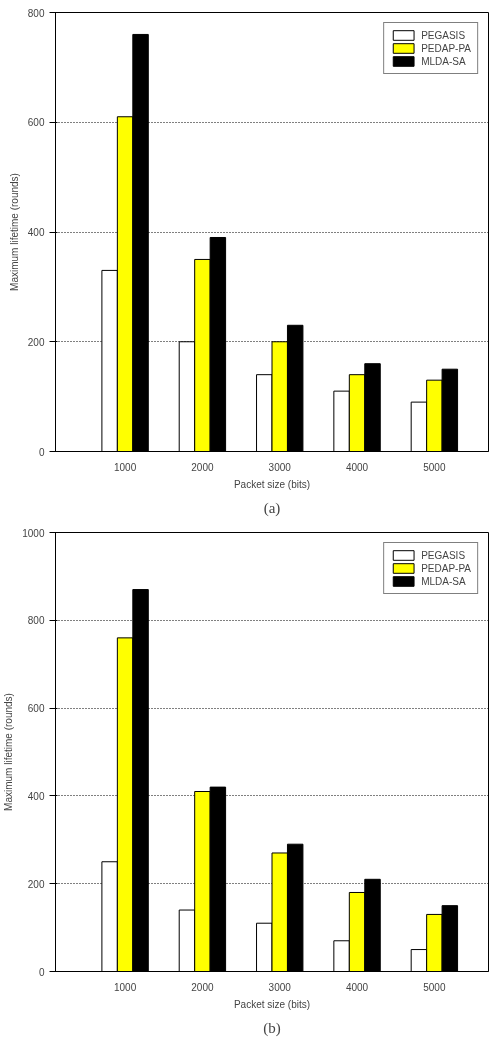  What do you see at coordinates (272, 508) in the screenshot?
I see `text: (a)` at bounding box center [272, 508].